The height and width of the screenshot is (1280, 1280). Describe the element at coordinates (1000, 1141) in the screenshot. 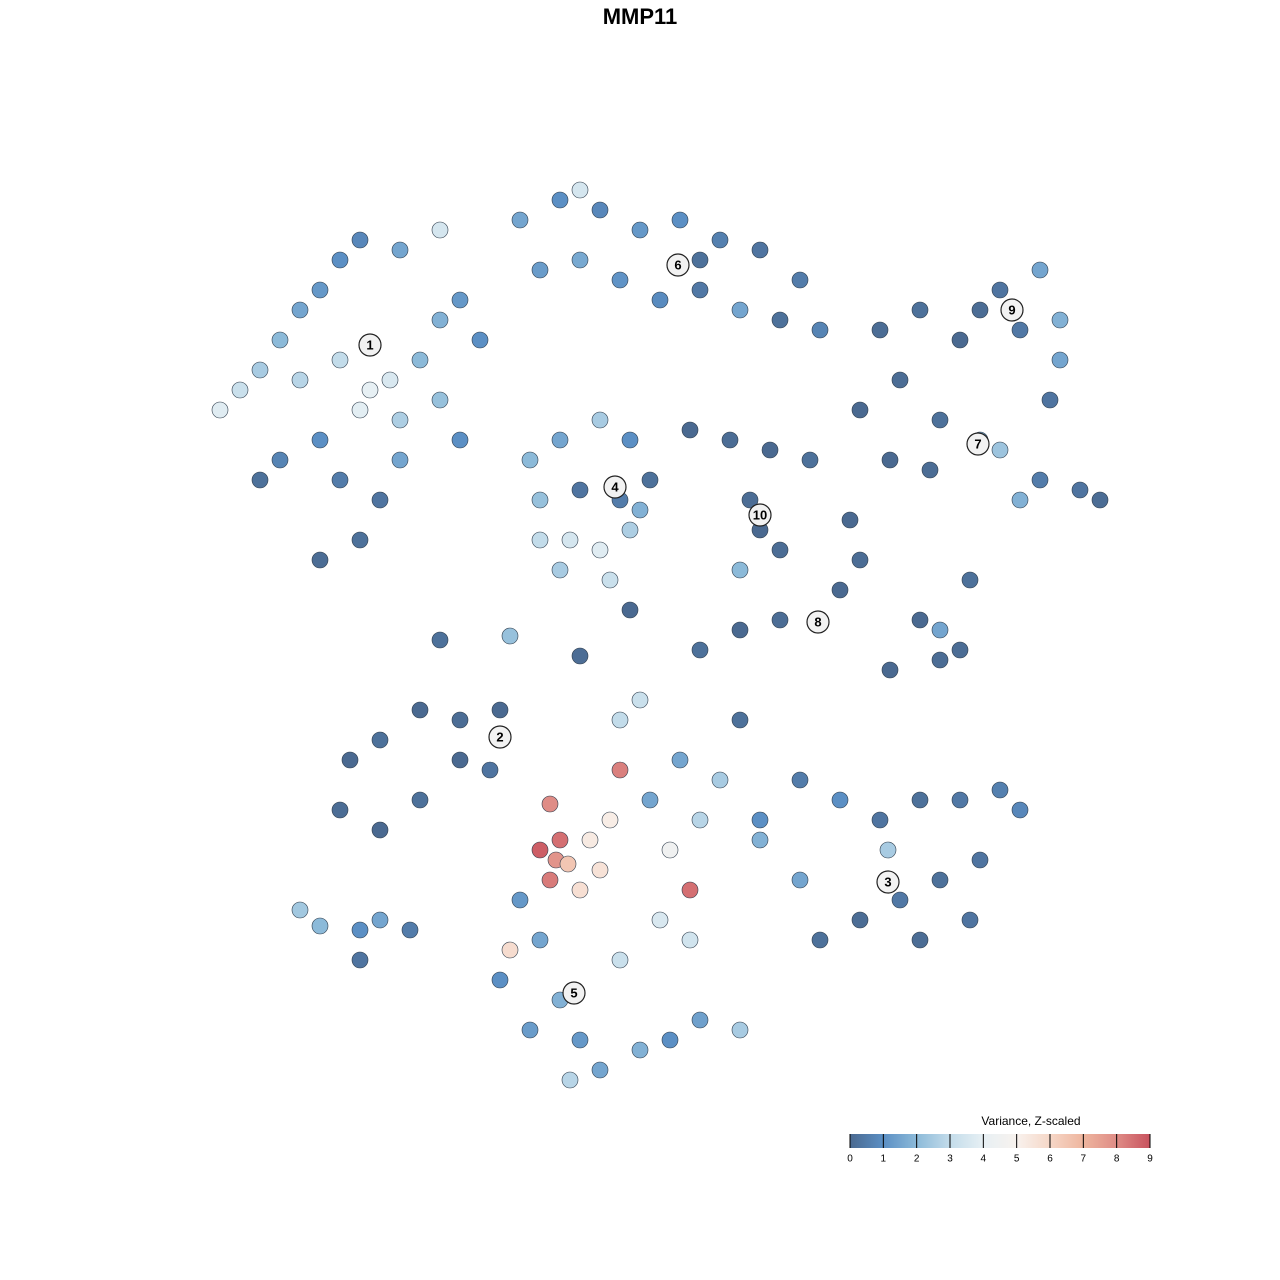

I see `colorbar` at that location.